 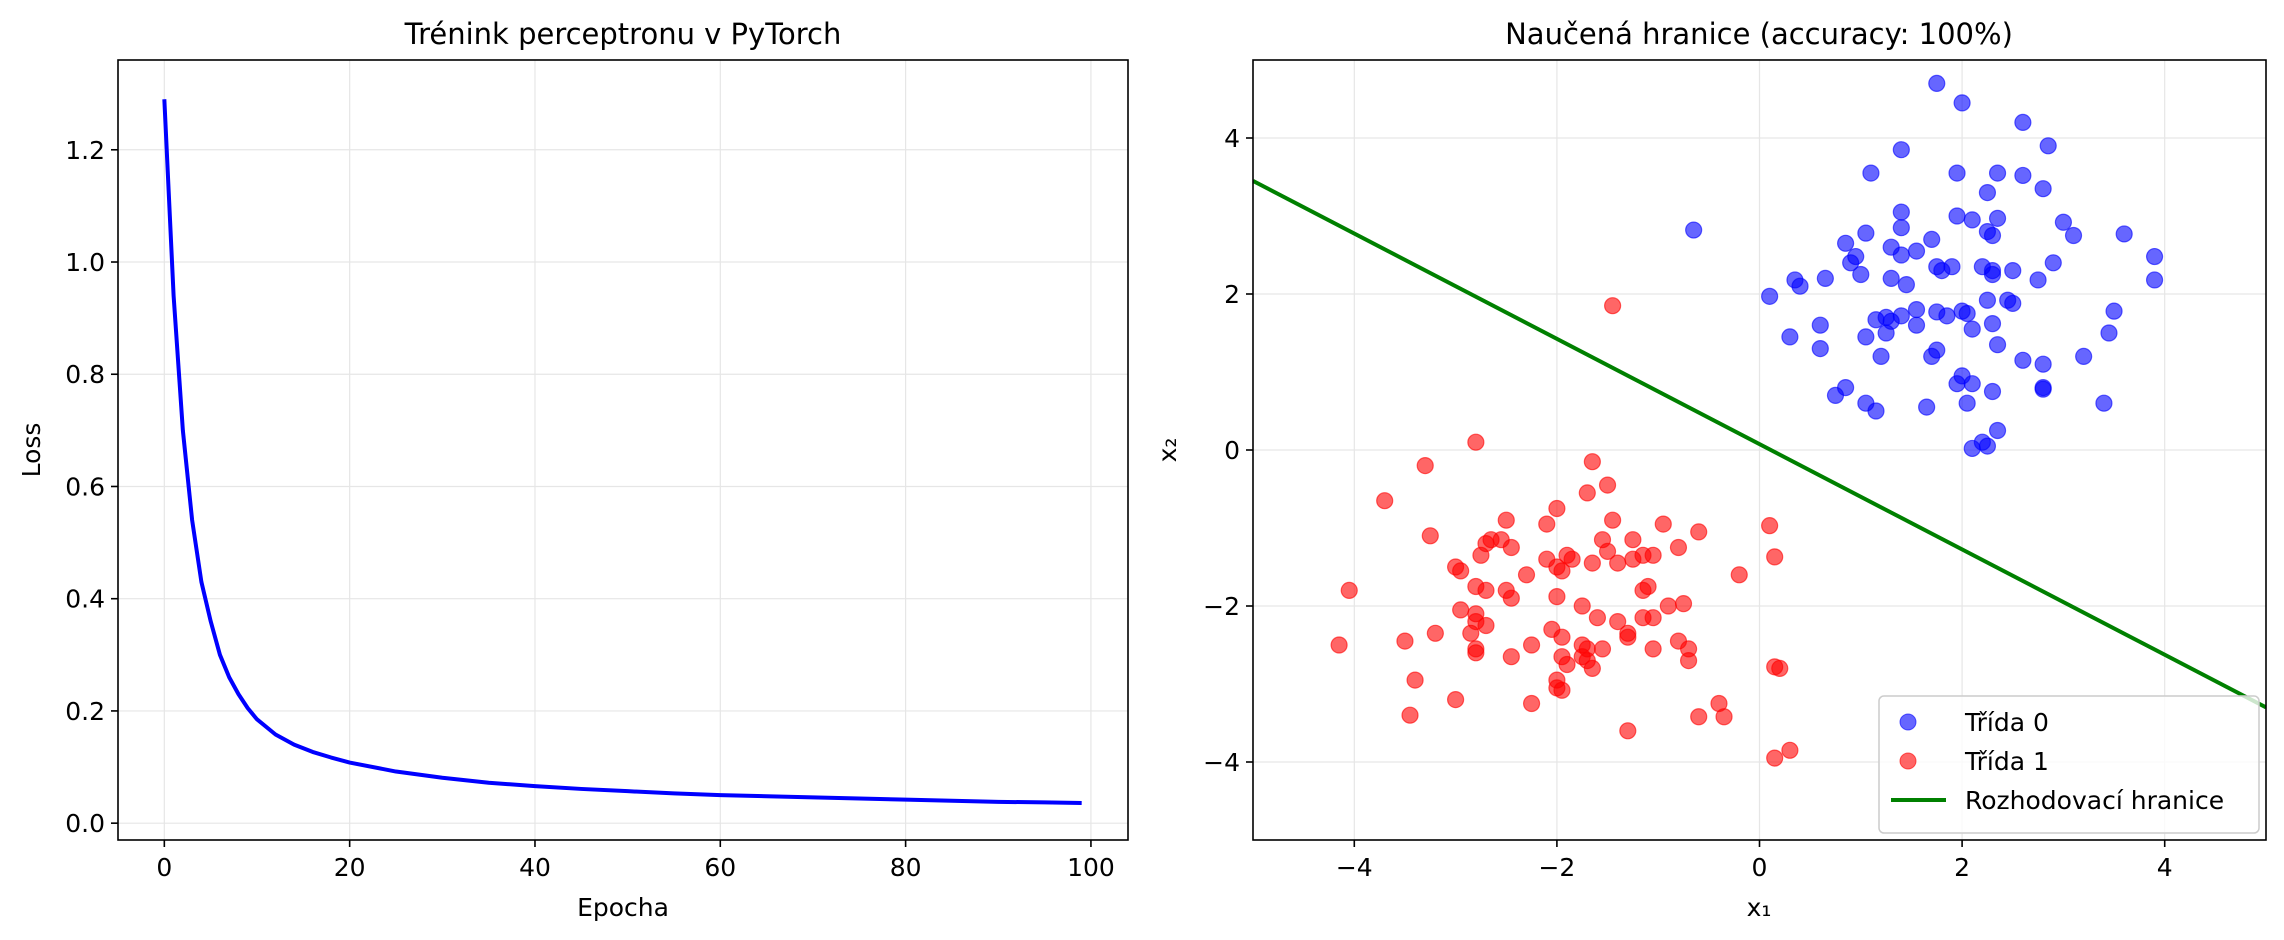 I want to click on loss-y-axis-label: Loss, so click(x=31, y=450).